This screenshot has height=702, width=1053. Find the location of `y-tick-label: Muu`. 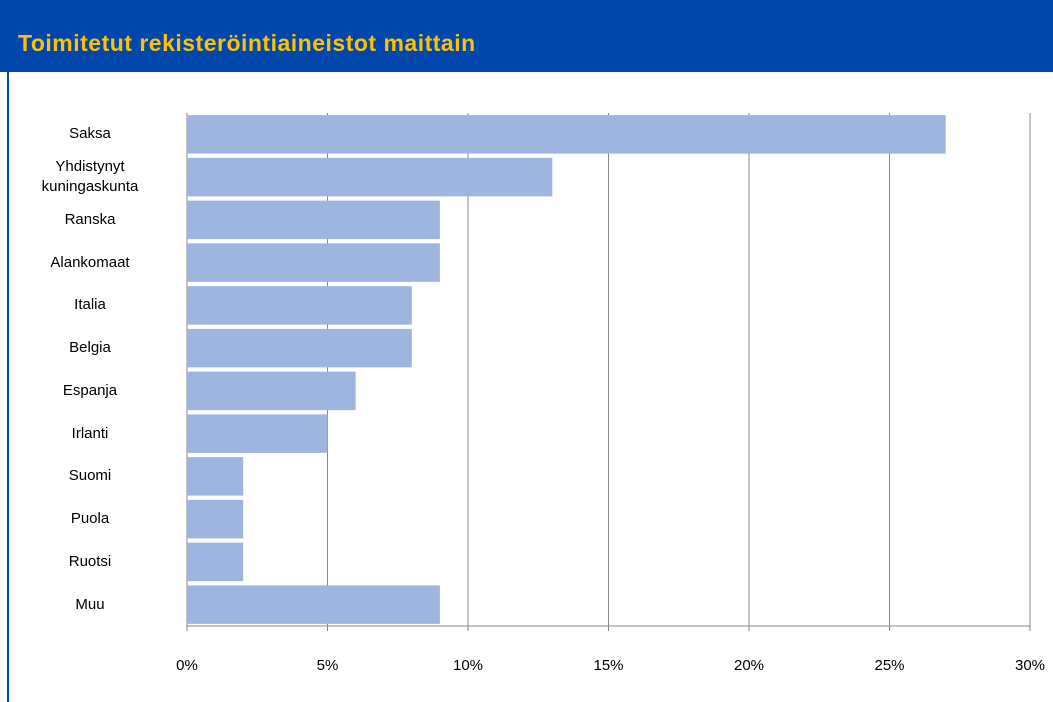

y-tick-label: Muu is located at coordinates (90, 604).